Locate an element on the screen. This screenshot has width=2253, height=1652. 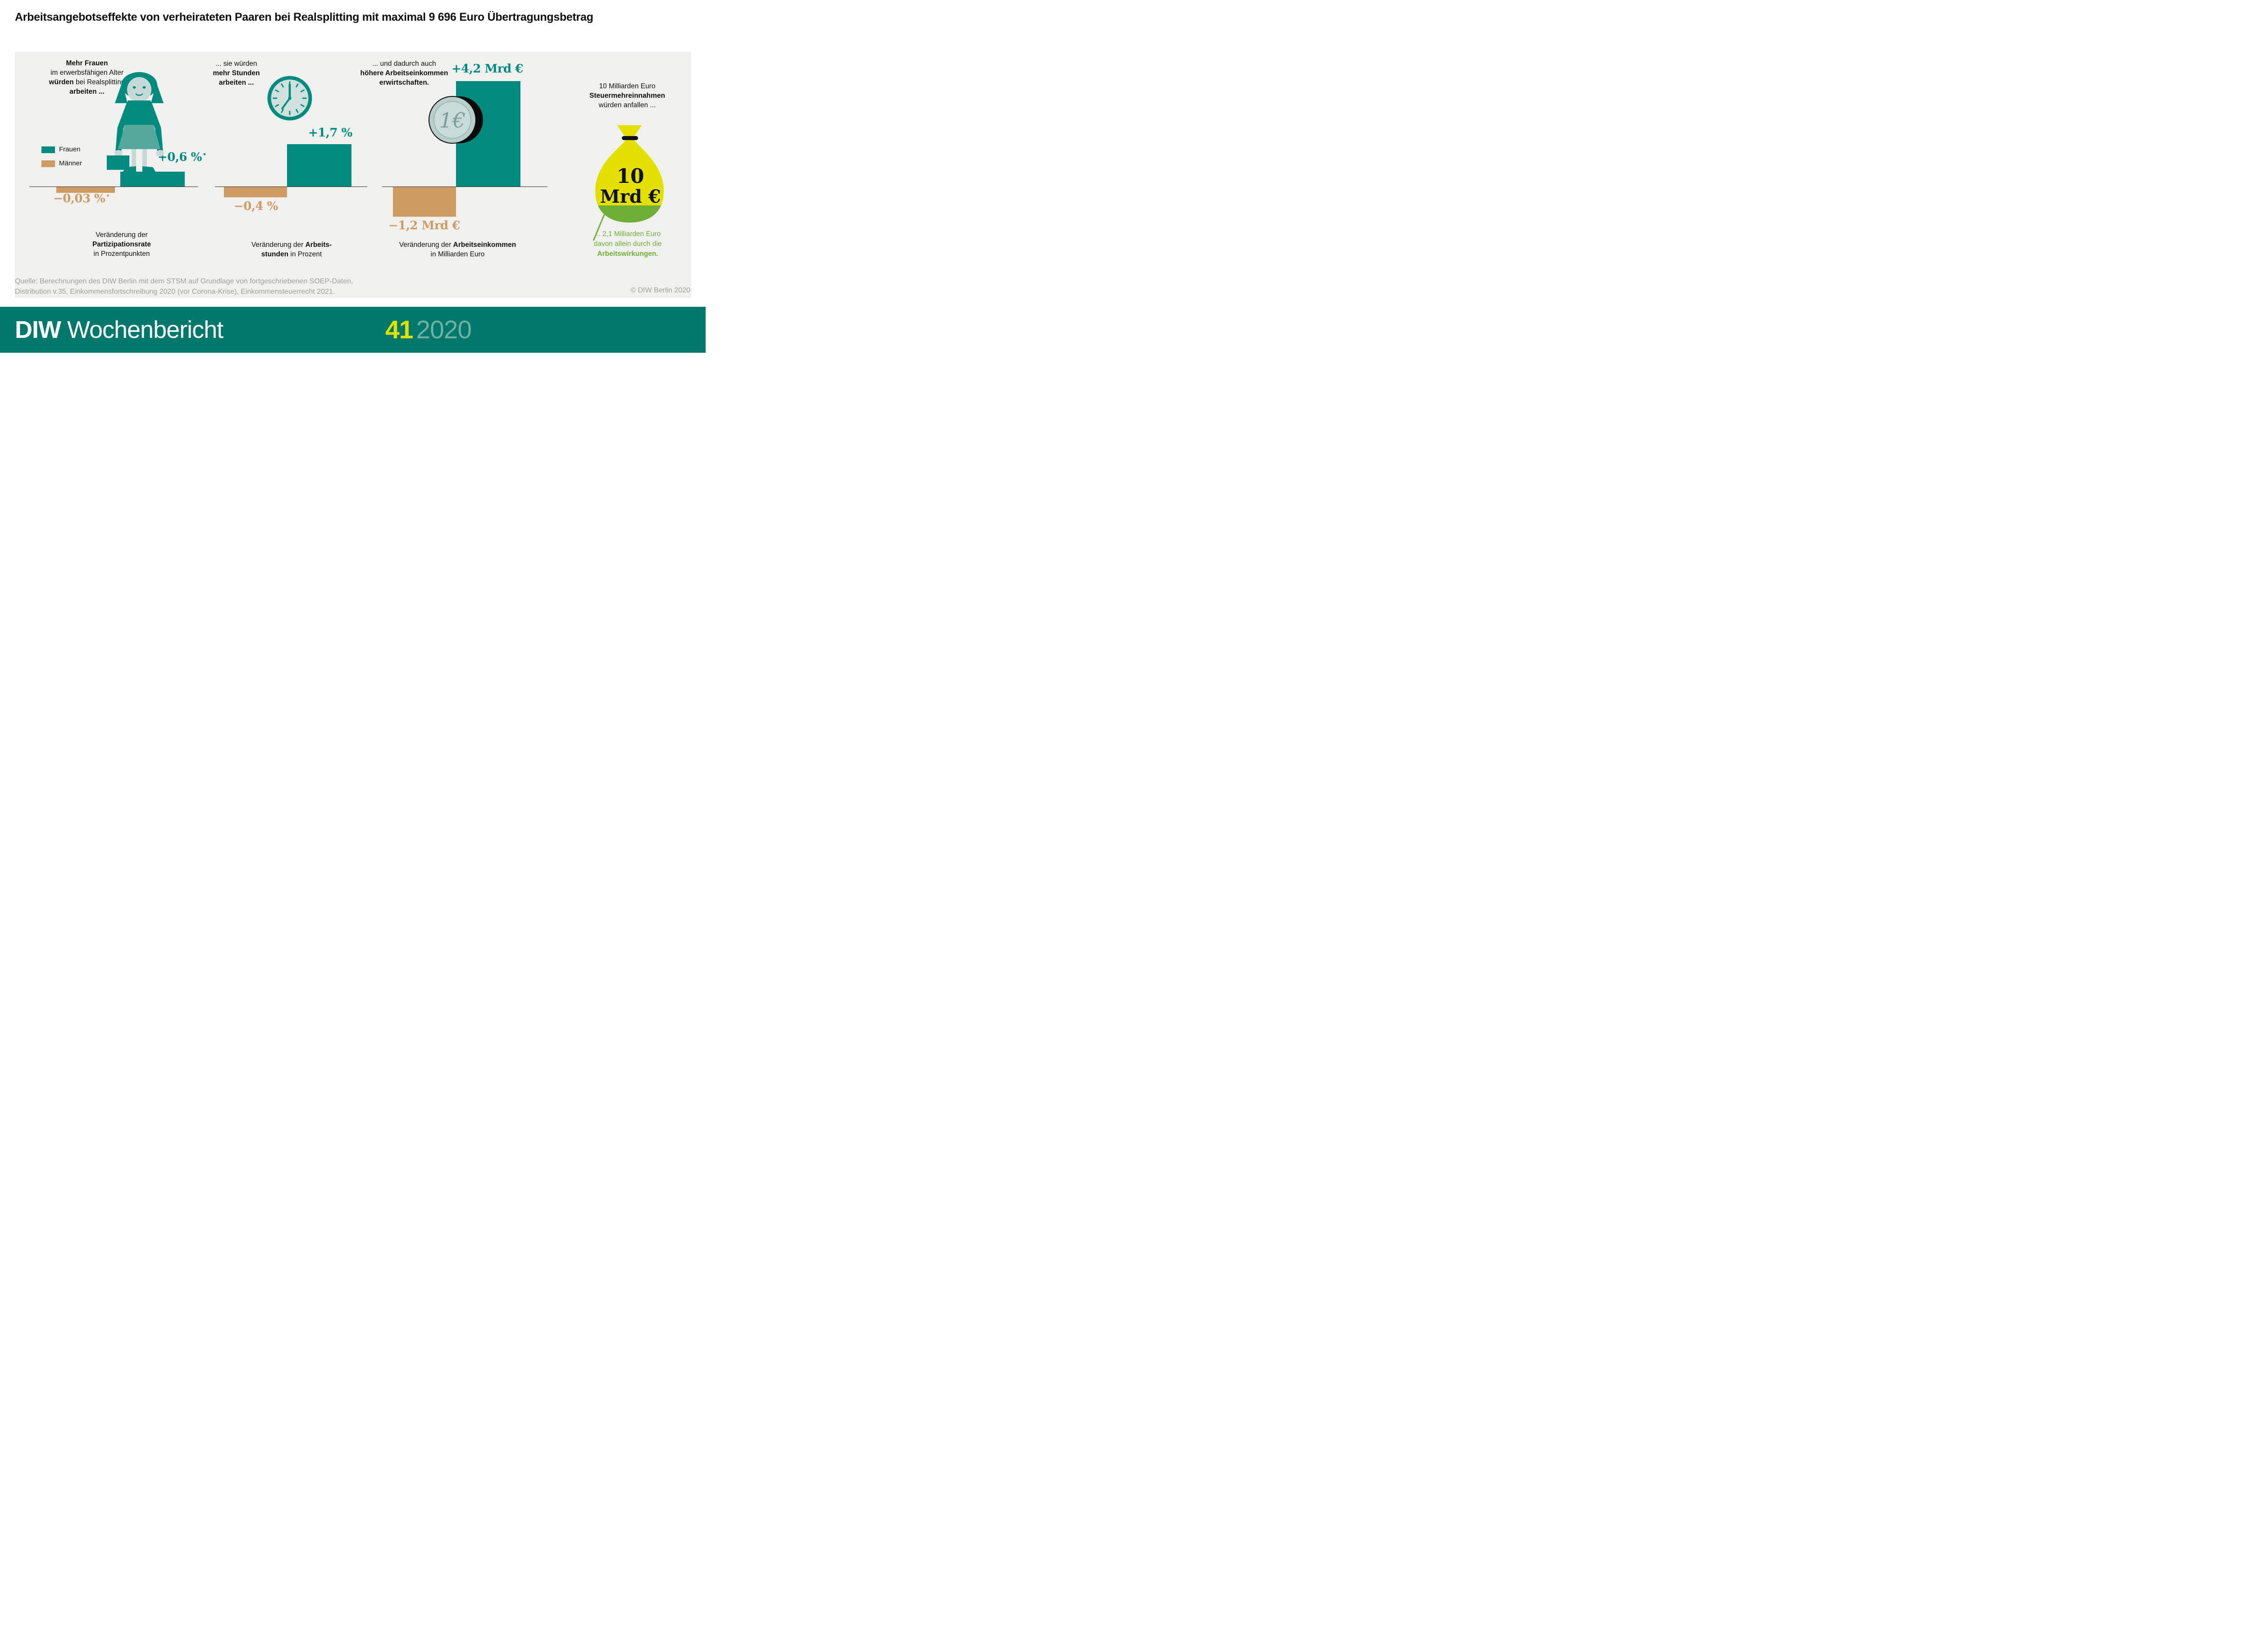
legend-swatch-frauen is located at coordinates (48, 149).